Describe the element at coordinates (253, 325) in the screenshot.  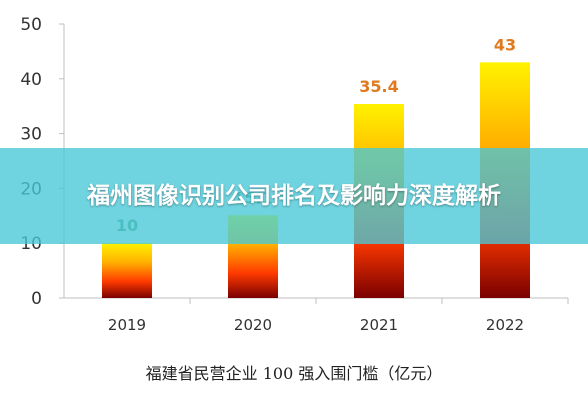
I see `x-tick-label: 2020` at that location.